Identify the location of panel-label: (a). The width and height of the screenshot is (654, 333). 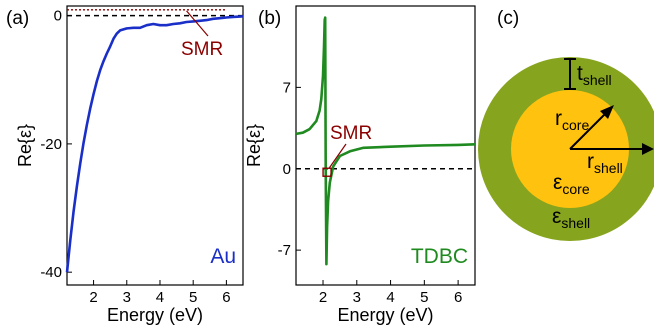
(17, 18).